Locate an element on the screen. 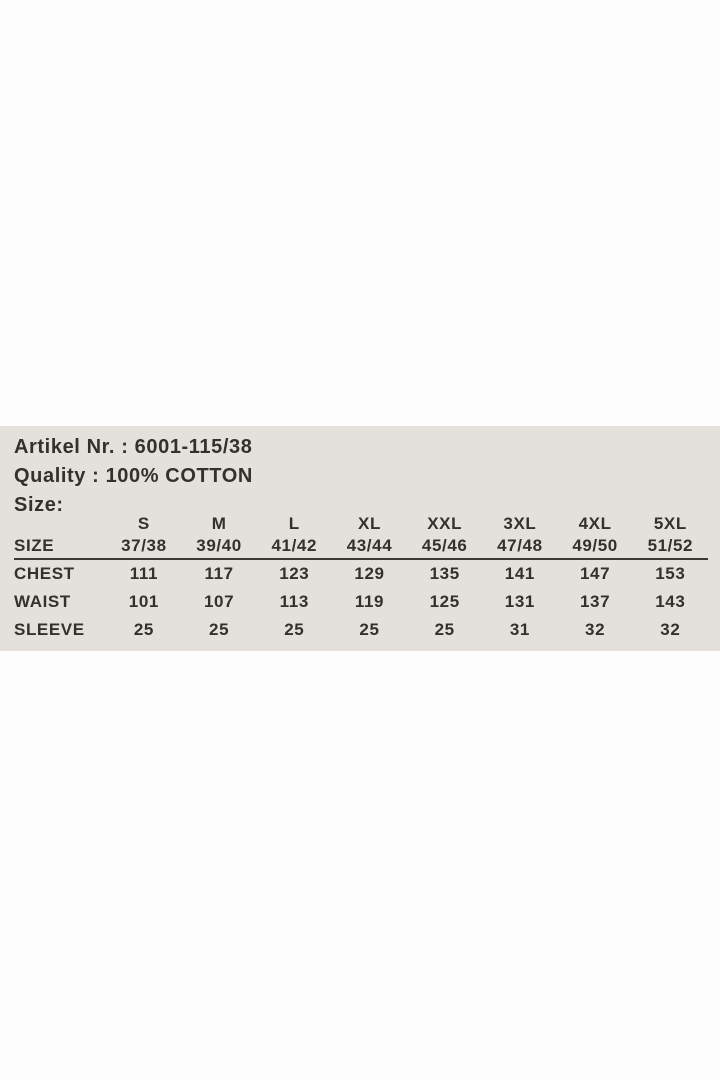 The image size is (720, 1080). row-label-sleeve: SLEEVE is located at coordinates (49, 629).